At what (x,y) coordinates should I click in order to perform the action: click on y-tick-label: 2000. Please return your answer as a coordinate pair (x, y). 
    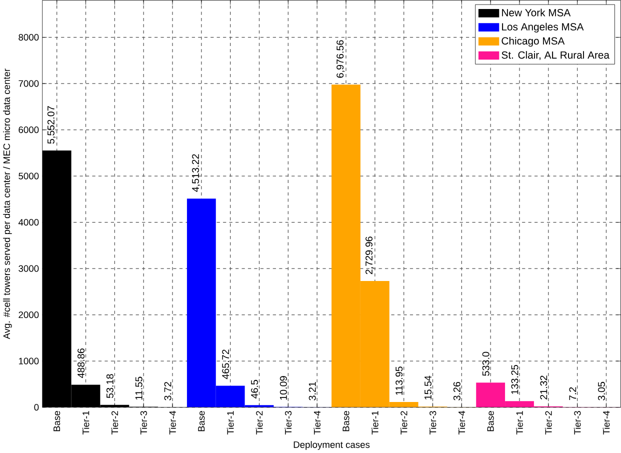
    Looking at the image, I should click on (28, 315).